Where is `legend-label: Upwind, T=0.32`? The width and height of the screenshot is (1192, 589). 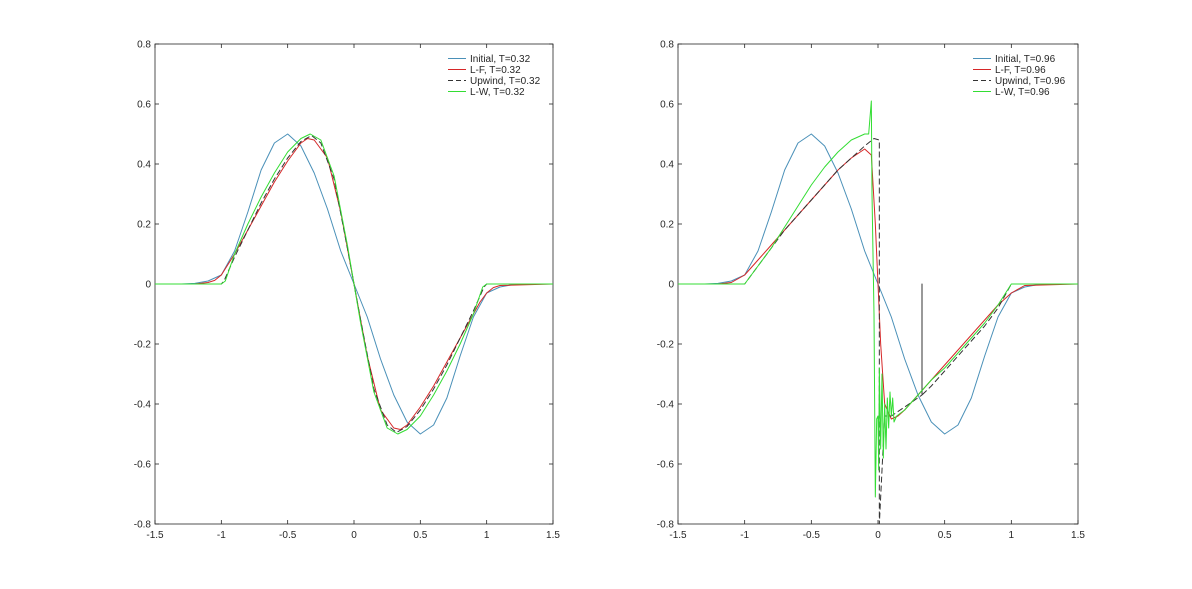
legend-label: Upwind, T=0.32 is located at coordinates (505, 81).